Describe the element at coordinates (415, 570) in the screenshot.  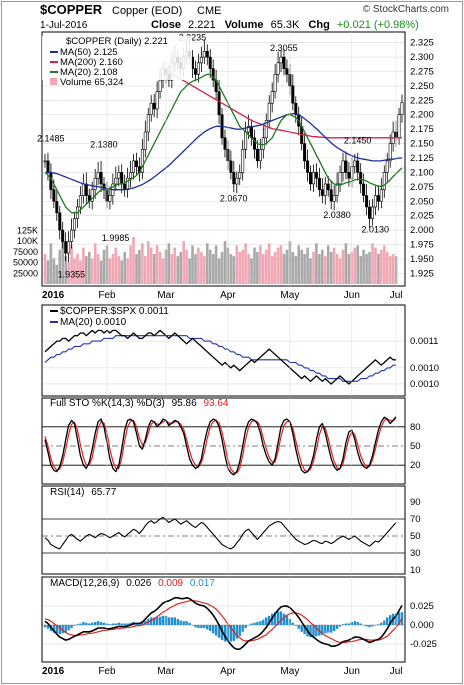
I see `y-tick-label: 10` at that location.